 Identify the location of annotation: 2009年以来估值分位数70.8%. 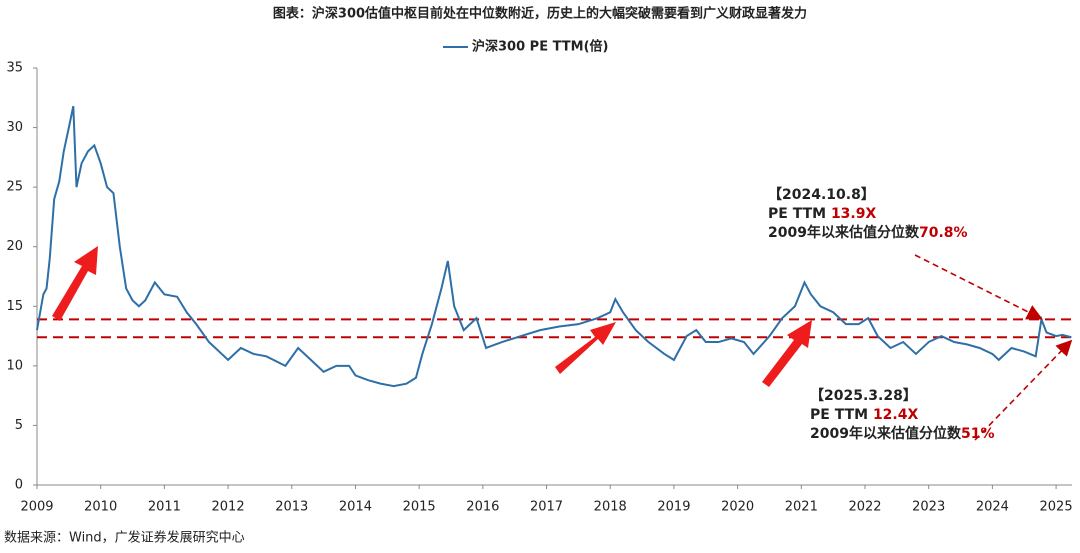
(868, 232).